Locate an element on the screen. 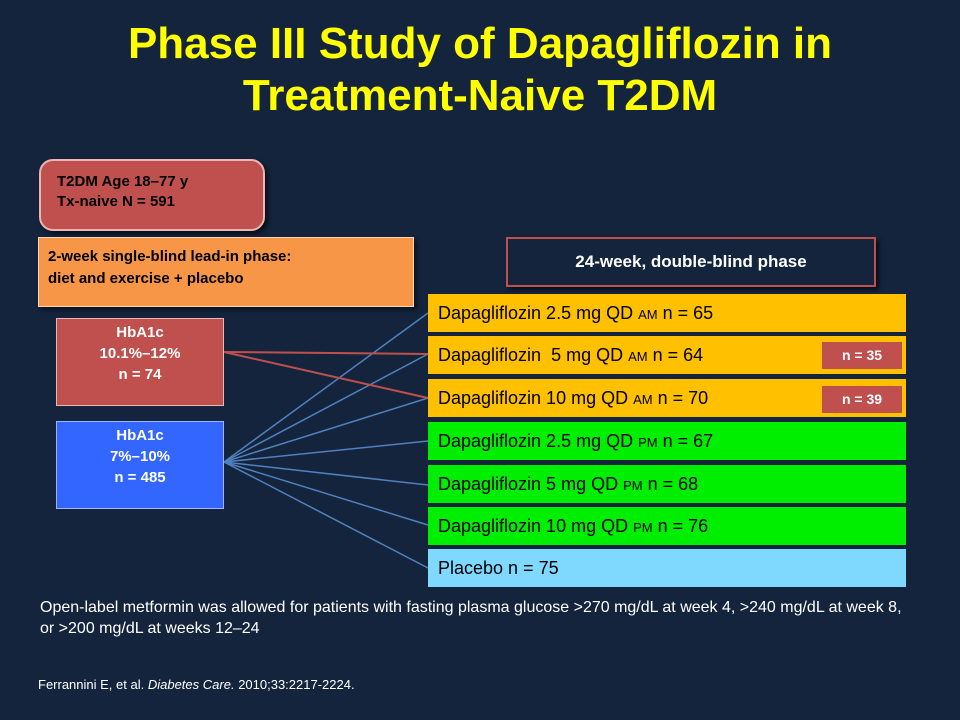 This screenshot has height=720, width=960. high-hba1c-n-badge: n = 39 is located at coordinates (862, 399).